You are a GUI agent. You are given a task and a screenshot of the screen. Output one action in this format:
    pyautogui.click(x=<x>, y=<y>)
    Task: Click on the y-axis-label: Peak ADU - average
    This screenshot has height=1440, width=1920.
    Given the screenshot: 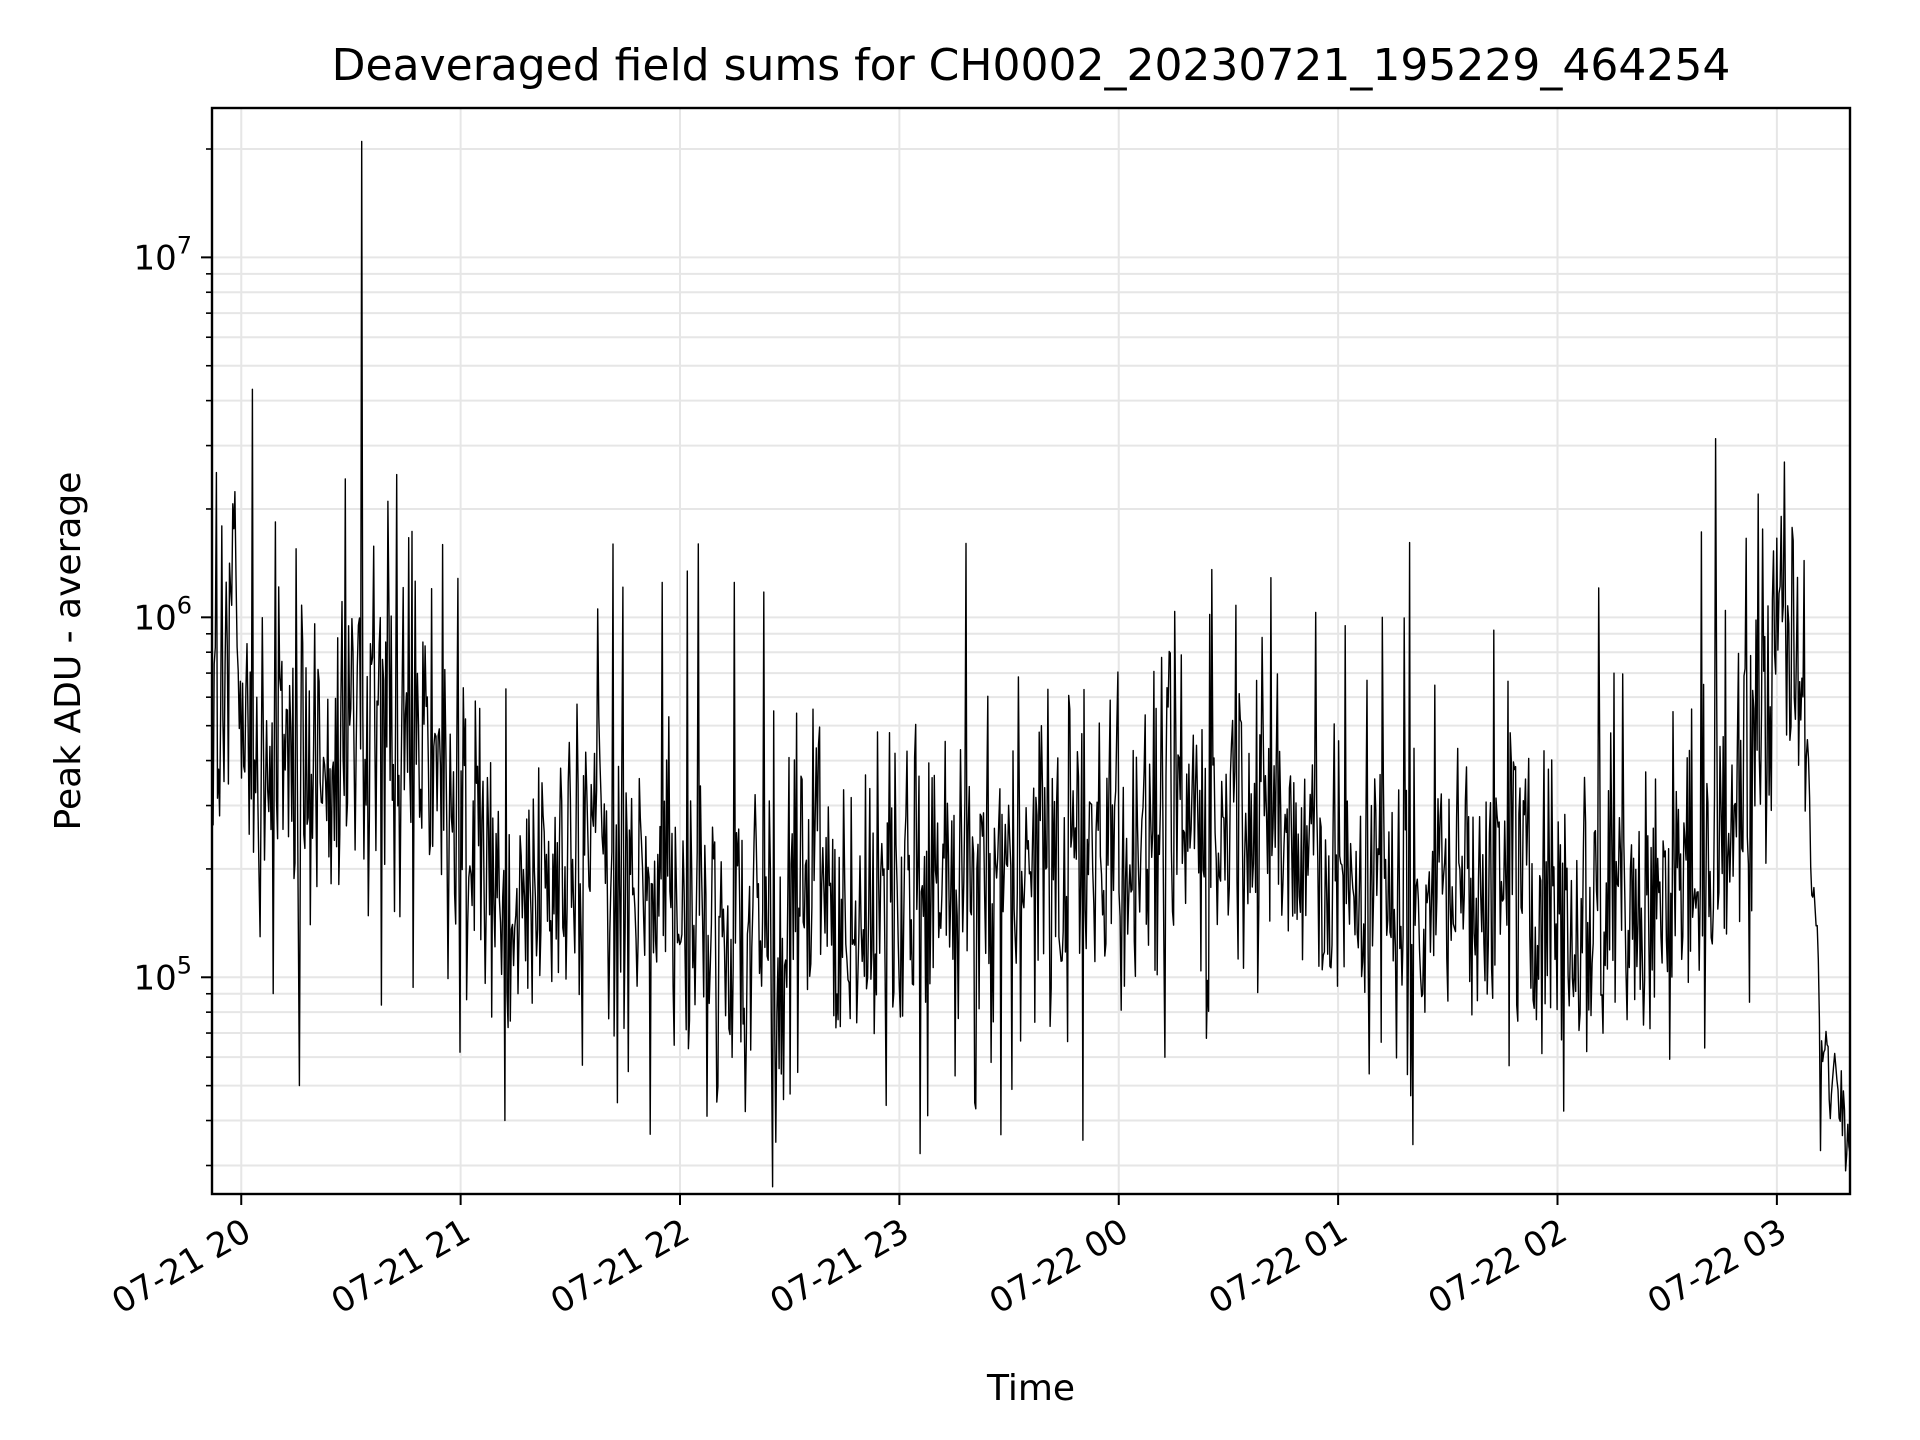 What is the action you would take?
    pyautogui.click(x=68, y=651)
    